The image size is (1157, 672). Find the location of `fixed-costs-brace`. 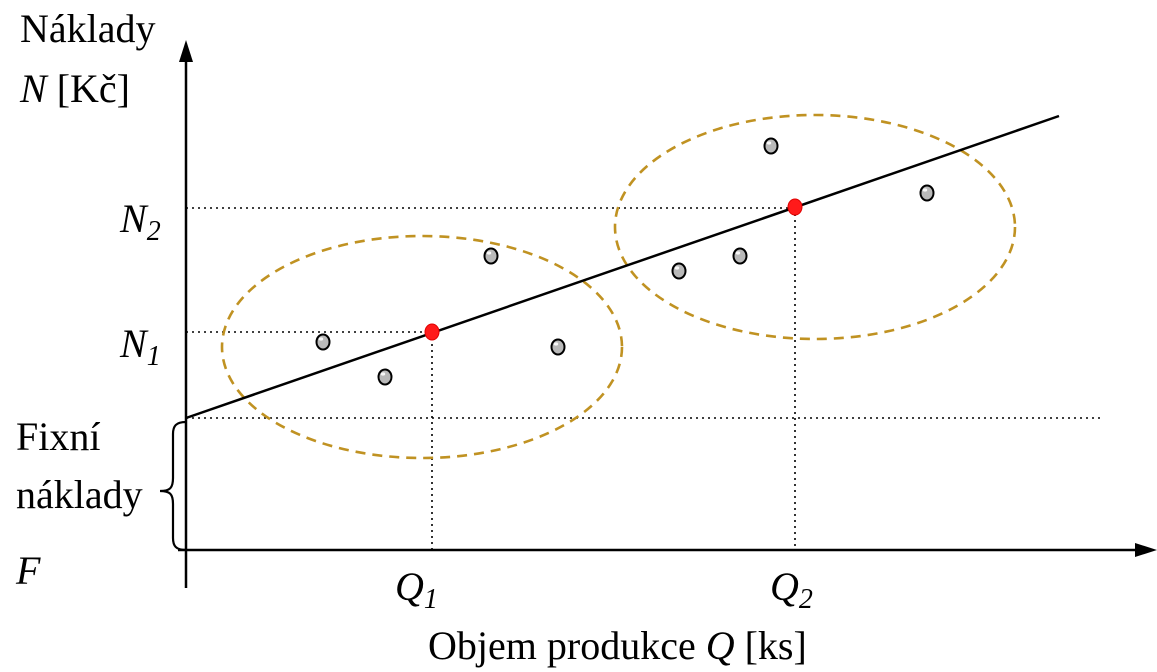

fixed-costs-brace is located at coordinates (173, 486).